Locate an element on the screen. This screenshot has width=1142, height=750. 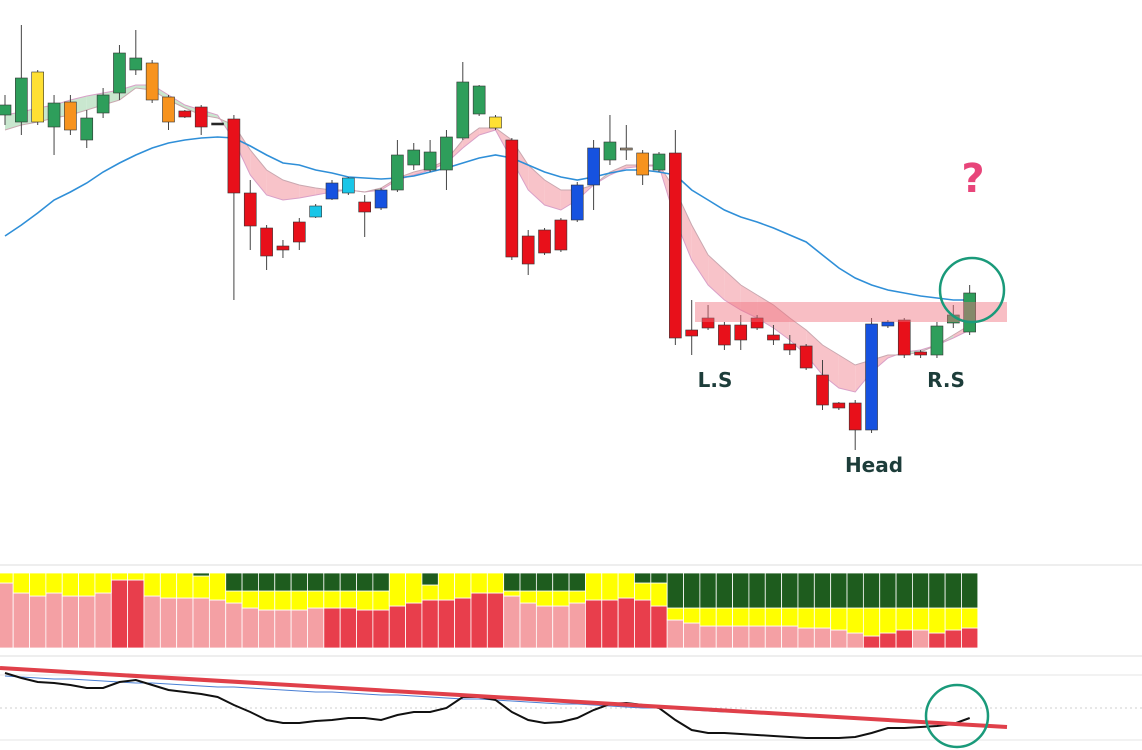
resistance-zone is located at coordinates (851, 312).